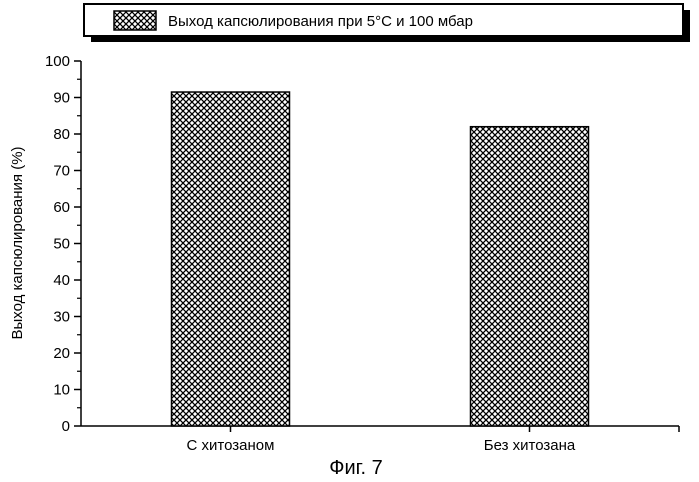 Image resolution: width=699 pixels, height=482 pixels. I want to click on y-tick-label: 30, so click(61, 317).